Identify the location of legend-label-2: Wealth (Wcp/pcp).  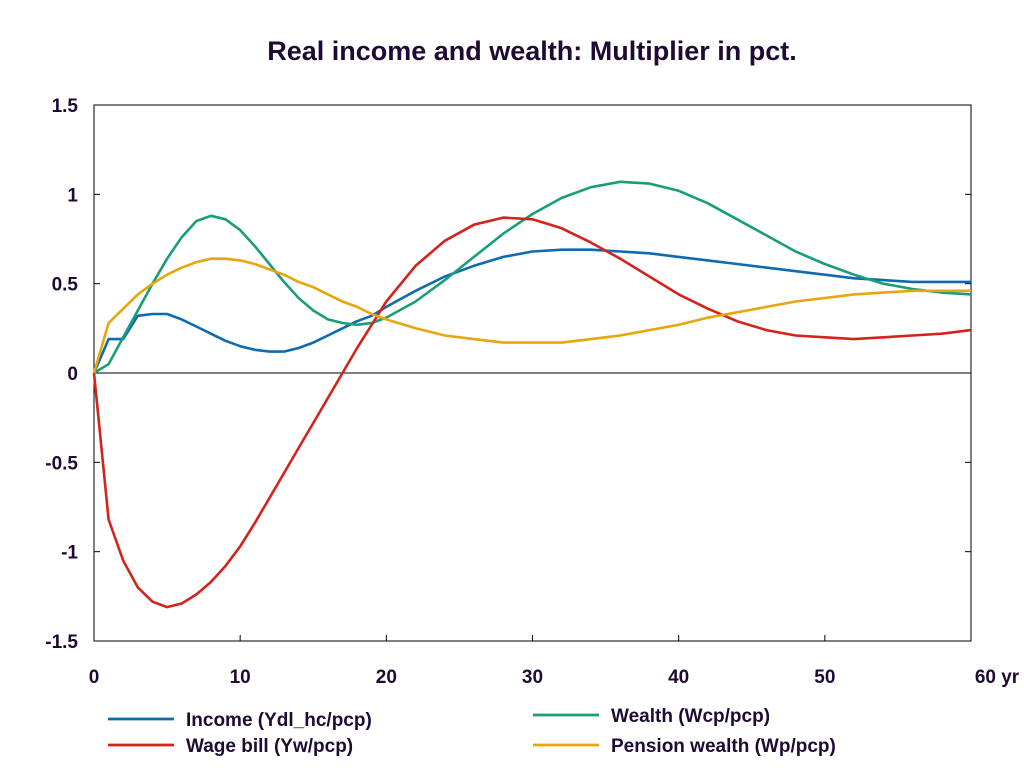
(690, 716).